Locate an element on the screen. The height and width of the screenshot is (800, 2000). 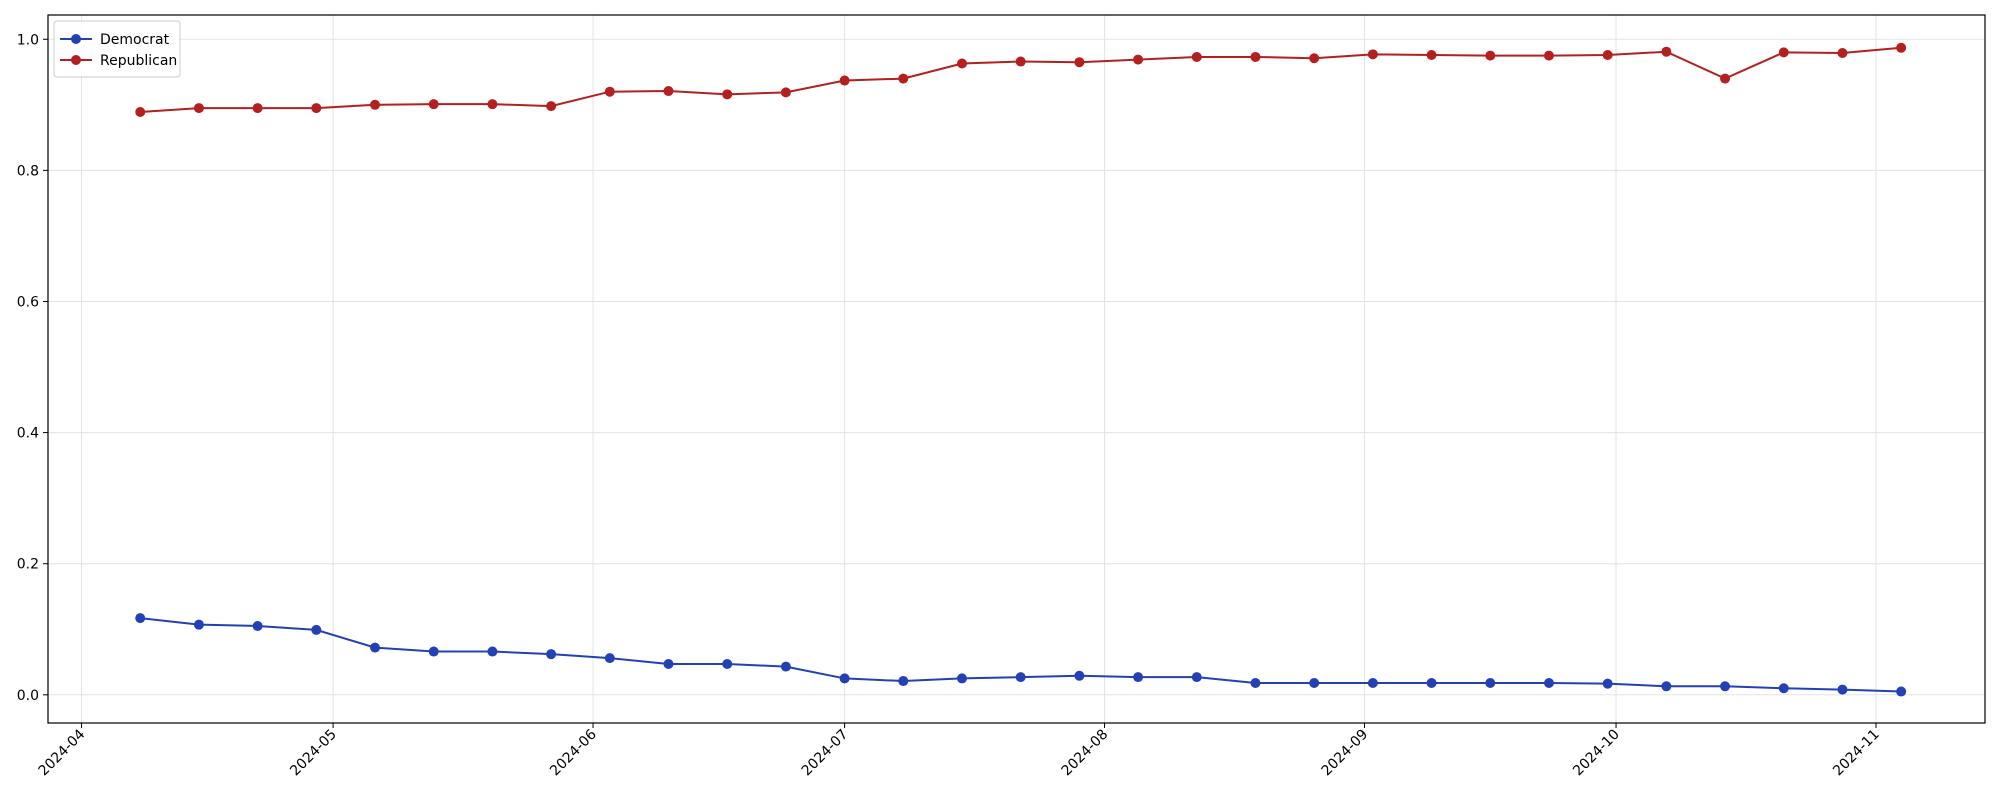
x-tick-label: 2024-10 is located at coordinates (1596, 753).